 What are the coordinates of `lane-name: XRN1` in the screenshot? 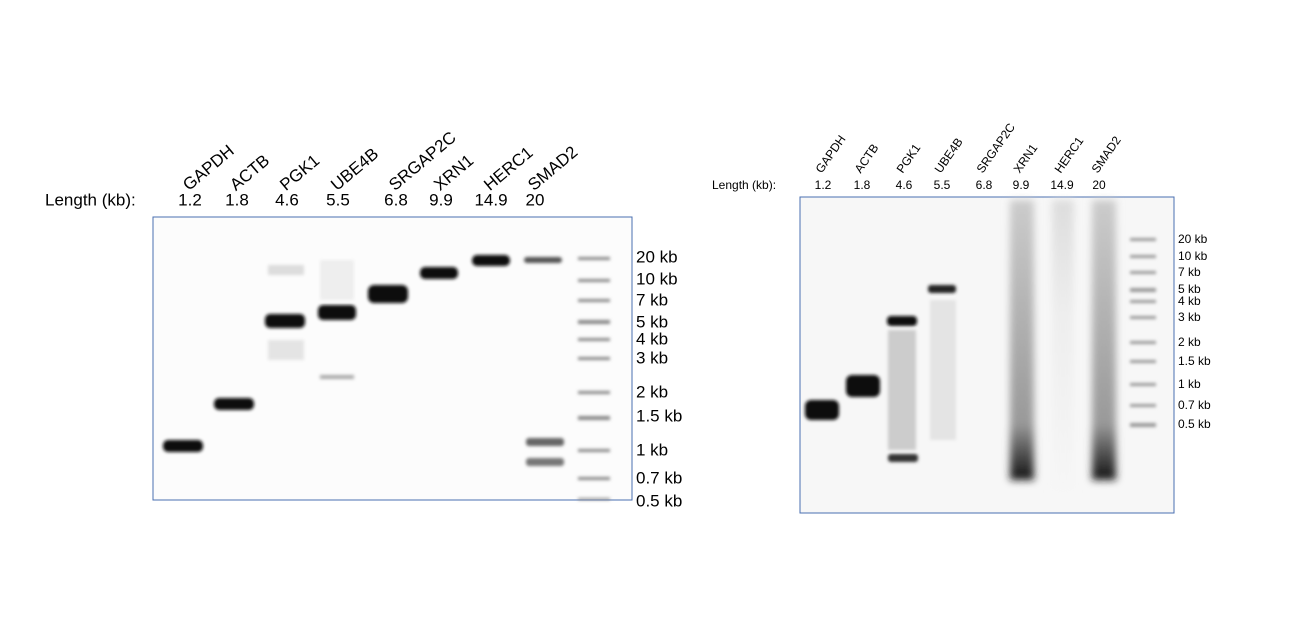 It's located at (1026, 158).